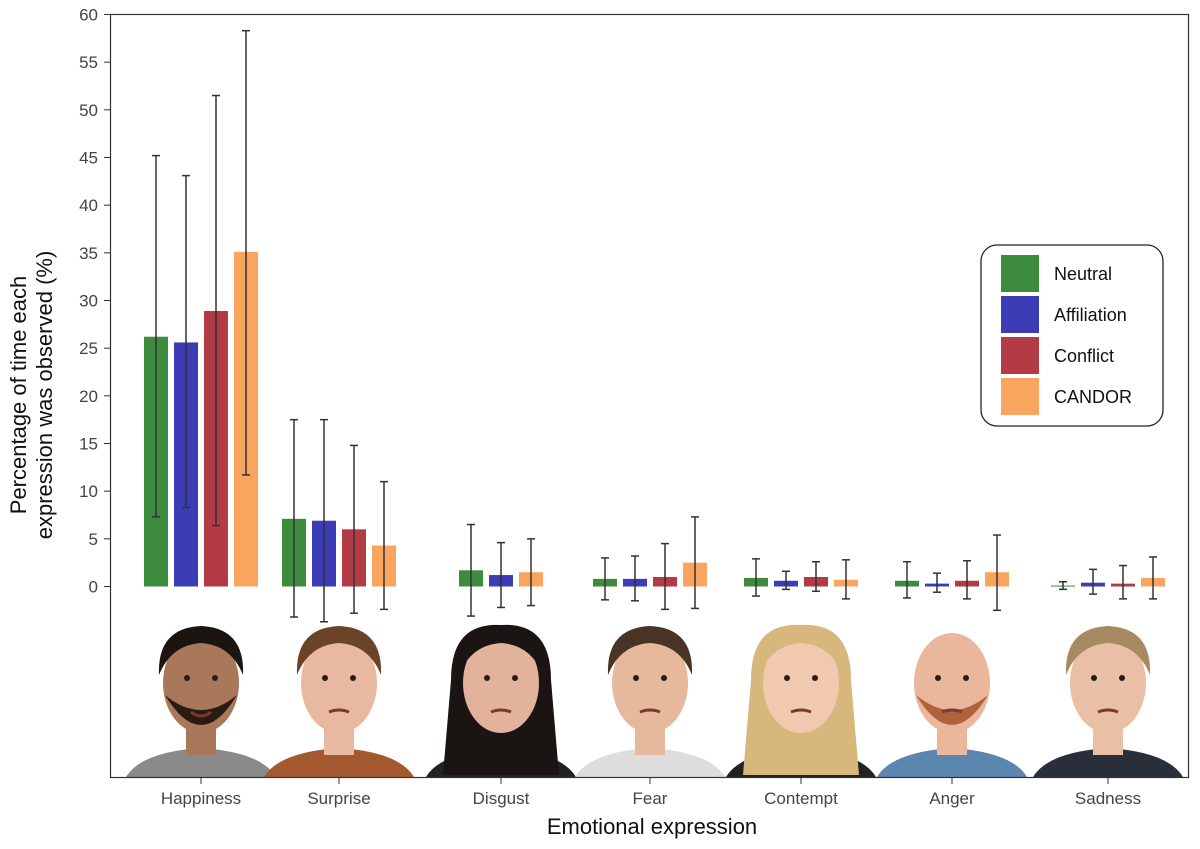 This screenshot has width=1200, height=849. I want to click on error-bar-candor-fear, so click(695, 563).